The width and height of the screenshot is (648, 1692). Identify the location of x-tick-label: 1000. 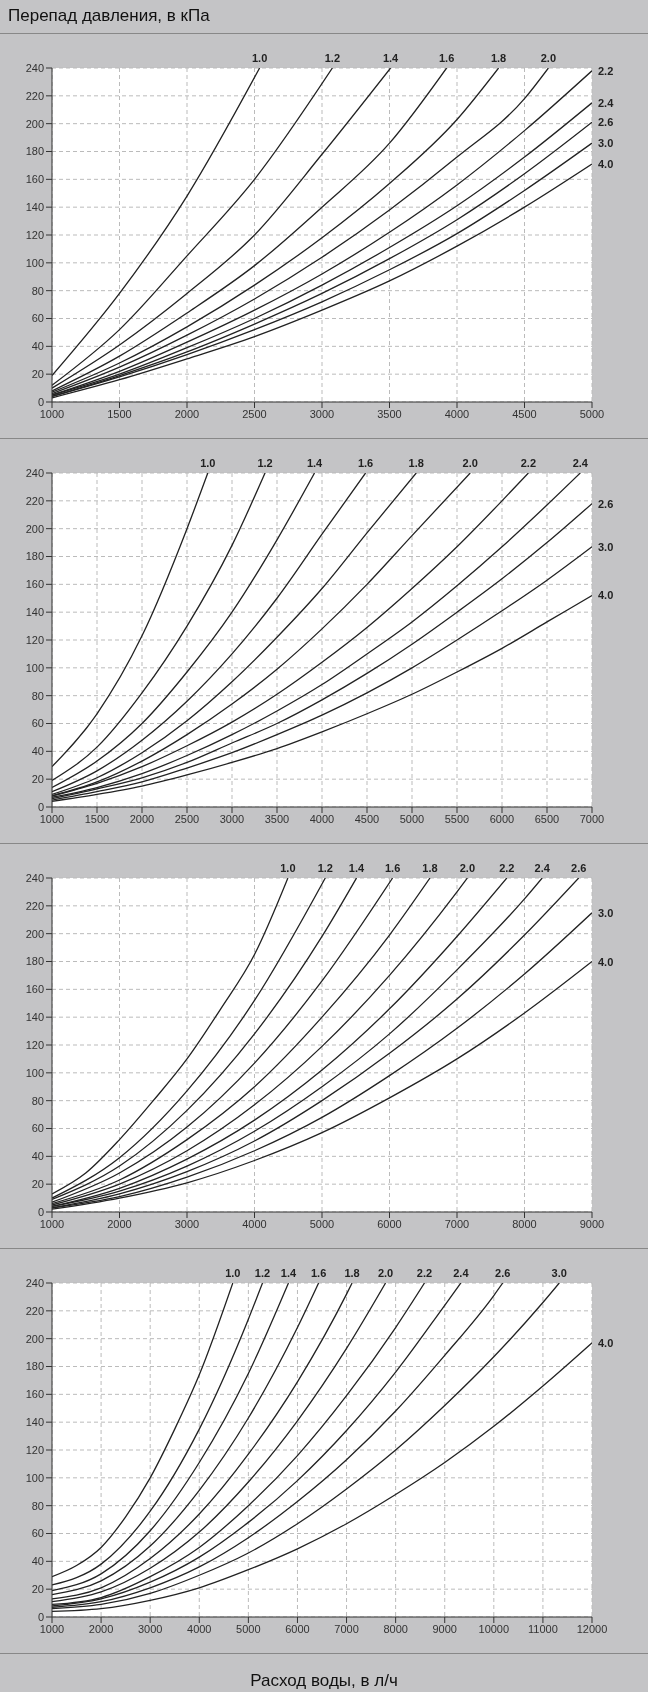
(52, 1223).